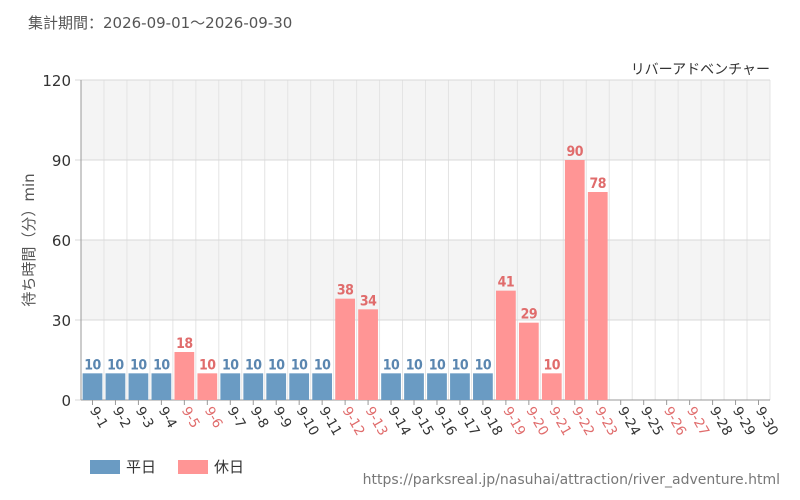  I want to click on legend-swatch-holiday, so click(193, 466).